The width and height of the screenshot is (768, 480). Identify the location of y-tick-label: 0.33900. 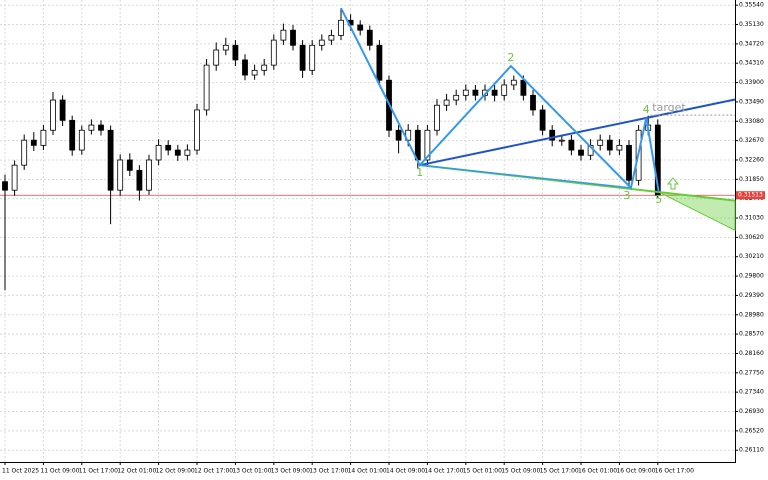
(751, 82).